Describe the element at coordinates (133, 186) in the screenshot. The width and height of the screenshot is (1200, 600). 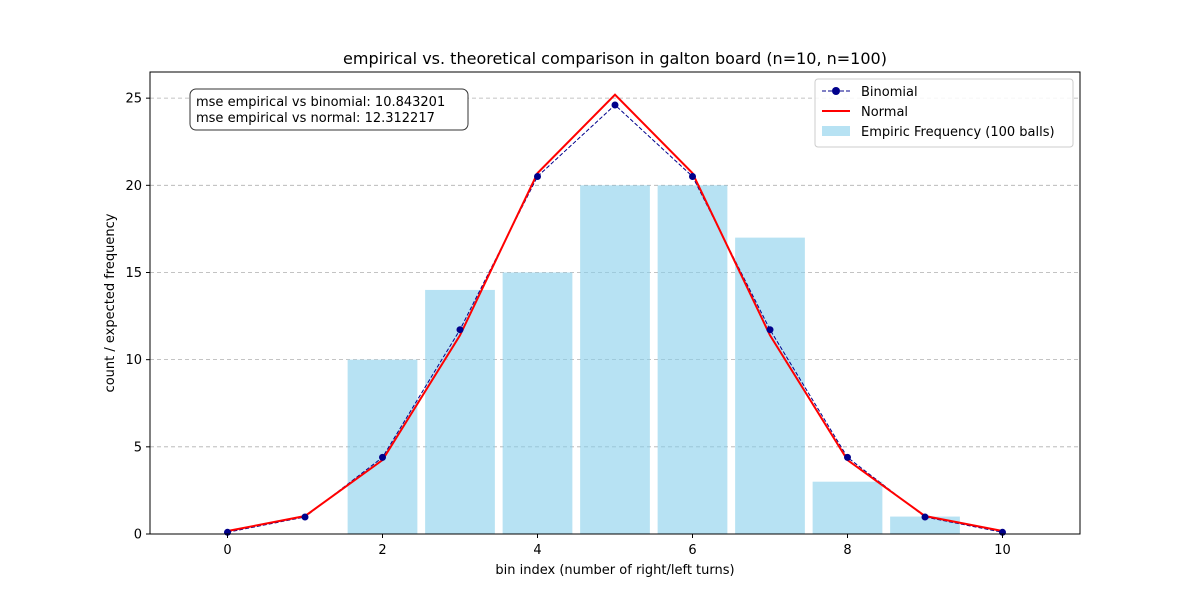
I see `y-tick-label-20: 20` at that location.